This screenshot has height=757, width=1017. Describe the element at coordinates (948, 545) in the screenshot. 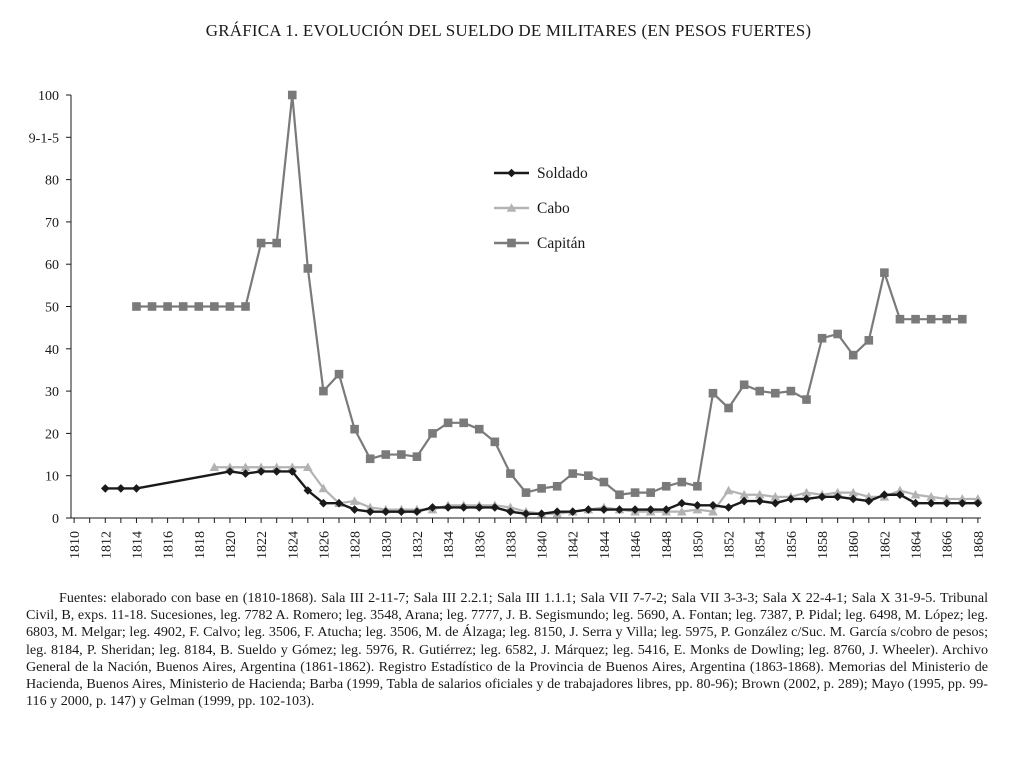

I see `x-tick-label: 1866` at that location.